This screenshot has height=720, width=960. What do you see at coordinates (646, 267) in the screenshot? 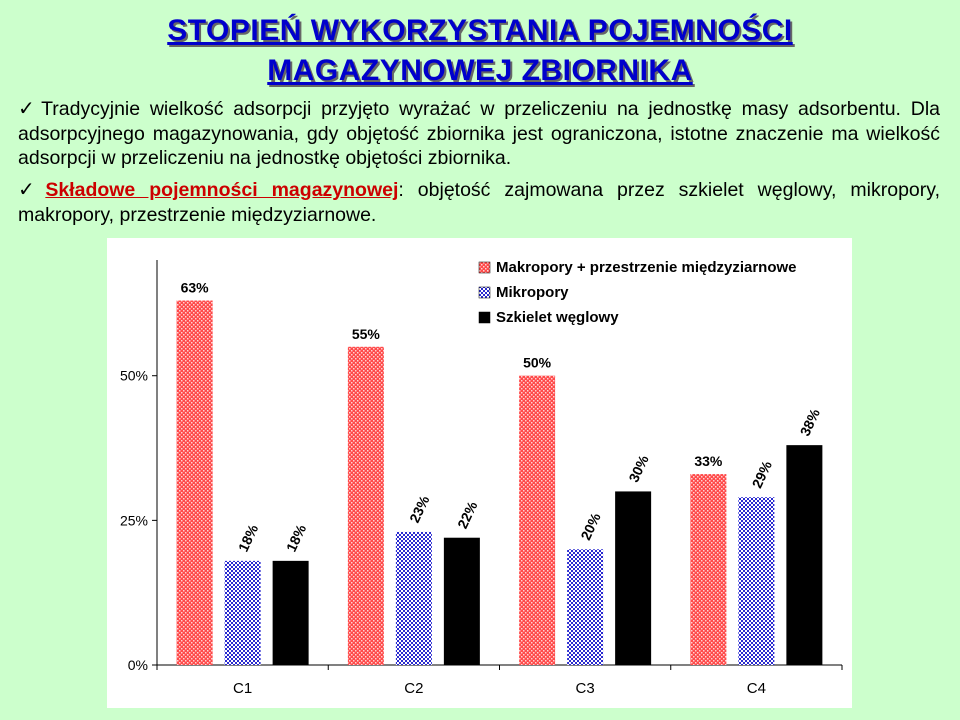
I see `legend-label: Makropory + przestrzenie międzyziarnowe` at bounding box center [646, 267].